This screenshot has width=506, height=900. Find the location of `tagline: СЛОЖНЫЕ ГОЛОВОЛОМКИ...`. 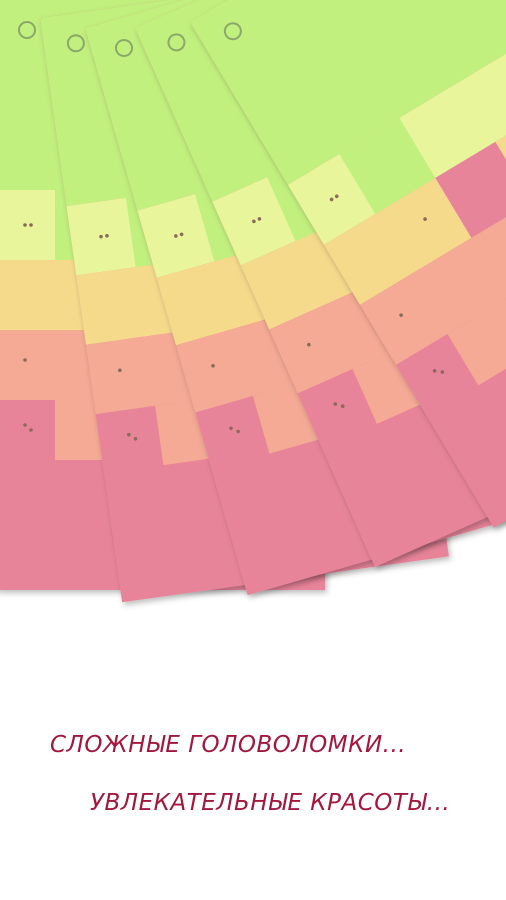

tagline: СЛОЖНЫЕ ГОЛОВОЛОМКИ... is located at coordinates (228, 745).